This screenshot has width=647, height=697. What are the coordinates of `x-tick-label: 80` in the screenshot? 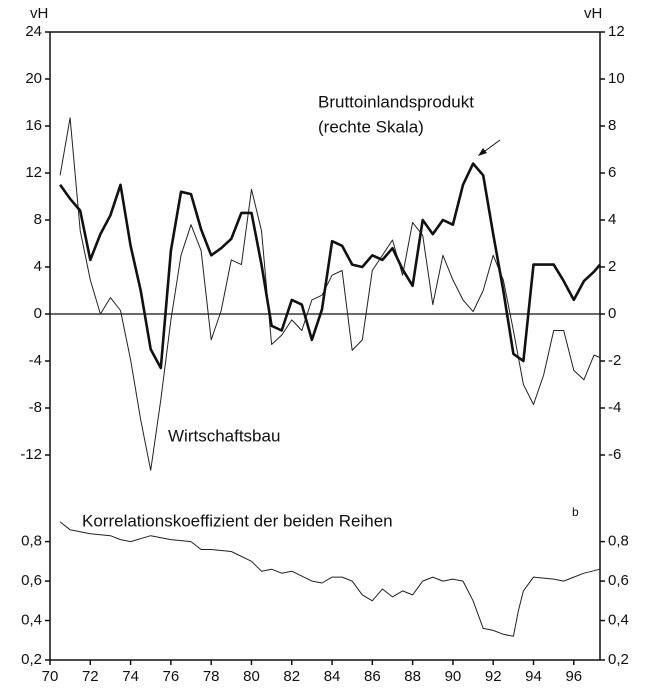 It's located at (251, 676).